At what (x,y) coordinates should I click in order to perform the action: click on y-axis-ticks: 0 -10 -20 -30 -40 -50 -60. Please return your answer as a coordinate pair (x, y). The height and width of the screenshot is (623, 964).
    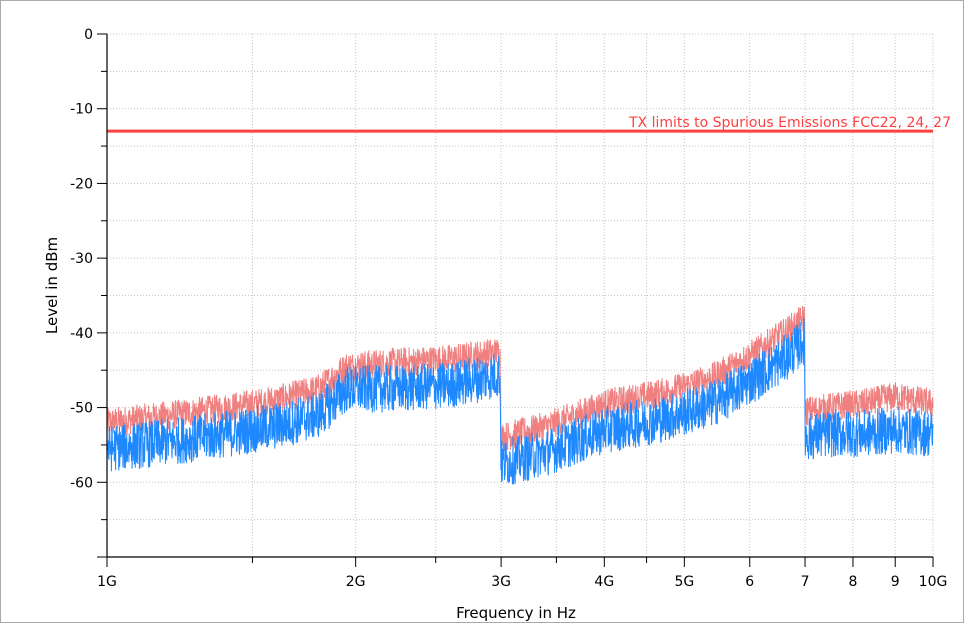
    Looking at the image, I should click on (88, 292).